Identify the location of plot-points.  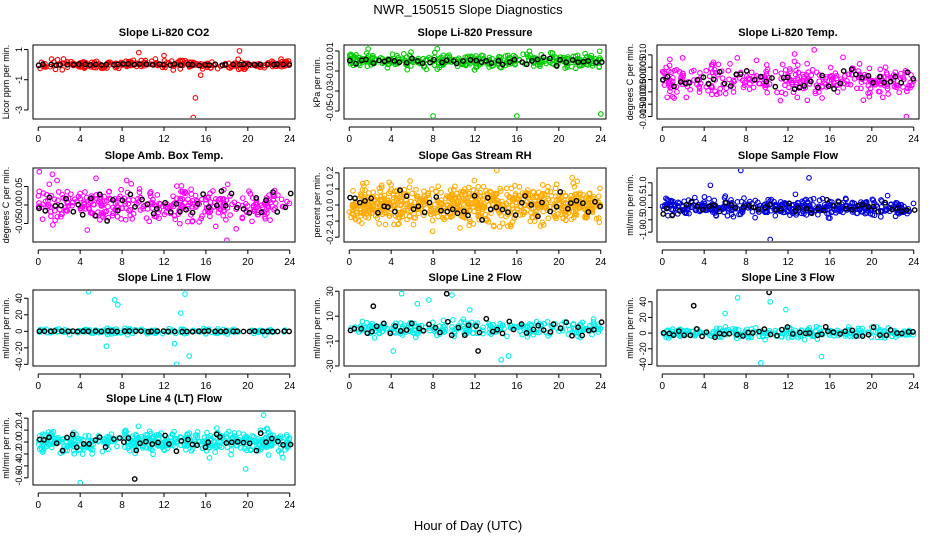
(164, 448).